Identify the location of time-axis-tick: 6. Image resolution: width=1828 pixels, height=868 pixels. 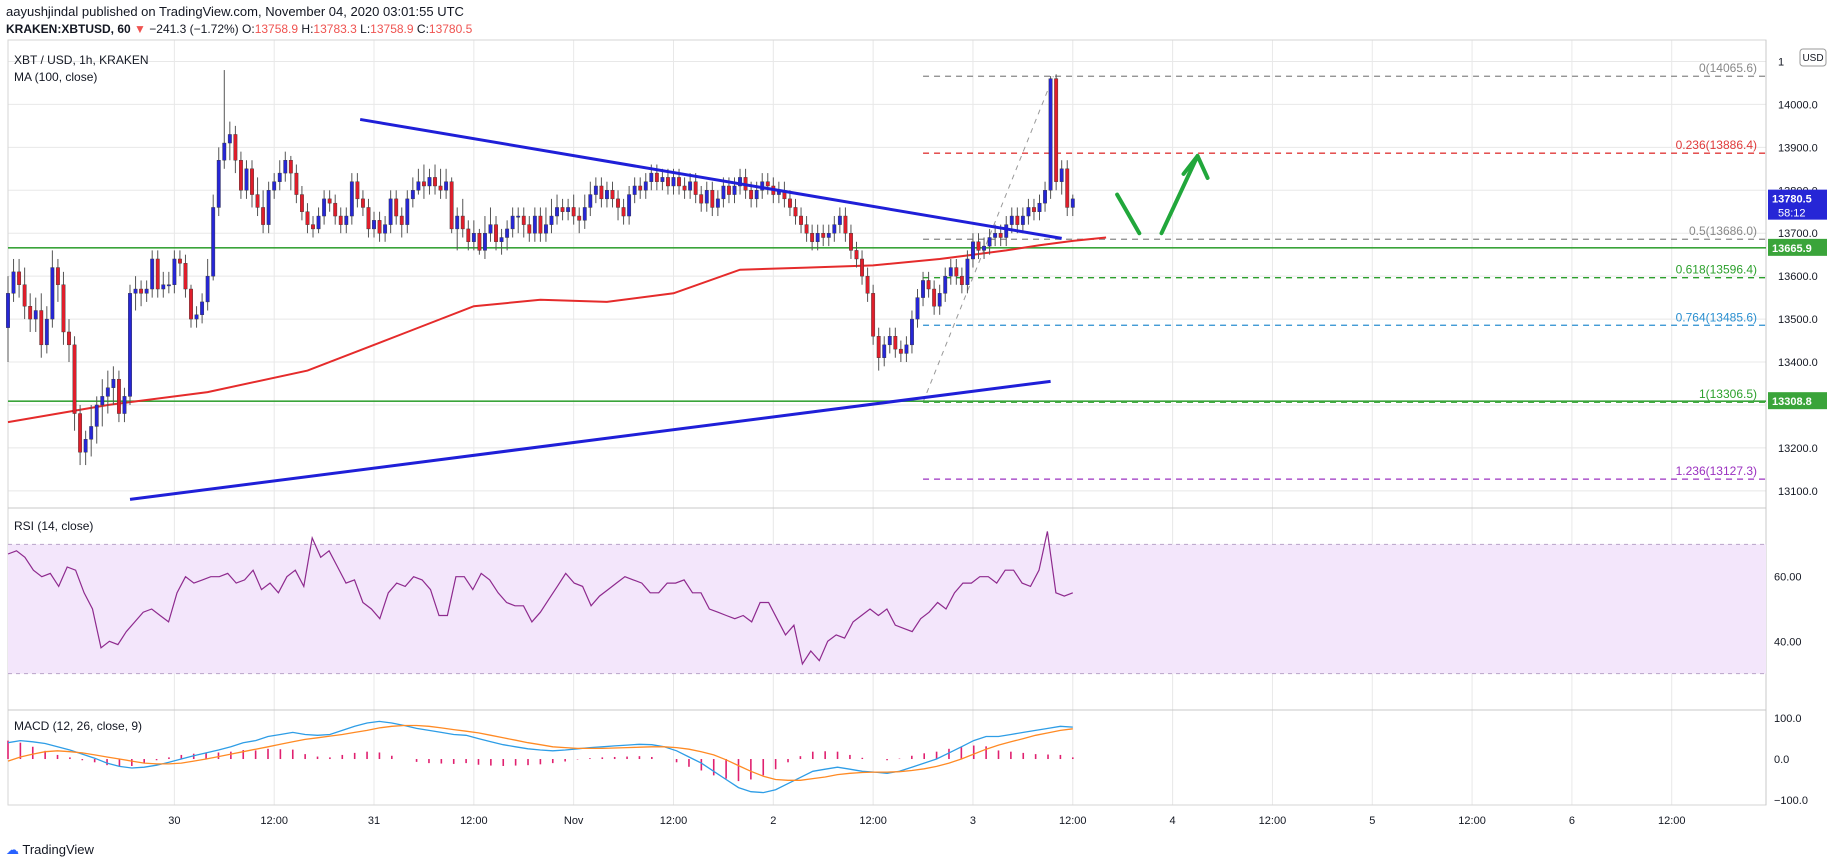
(1572, 821).